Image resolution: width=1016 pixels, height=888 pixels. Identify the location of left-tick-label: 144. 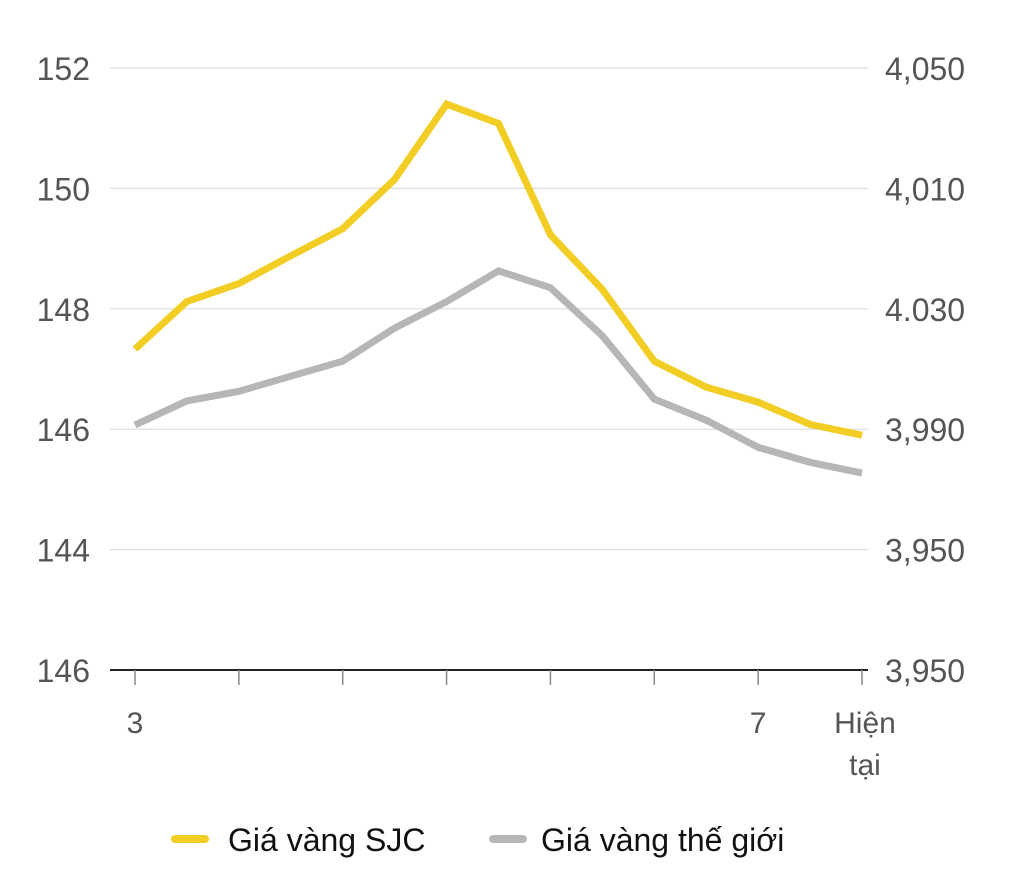
(63, 551).